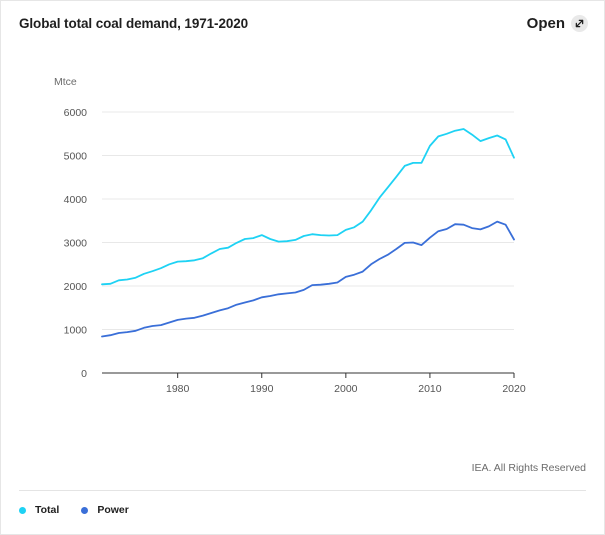 The image size is (605, 535). I want to click on y-tick-label-6000: 6000, so click(76, 113).